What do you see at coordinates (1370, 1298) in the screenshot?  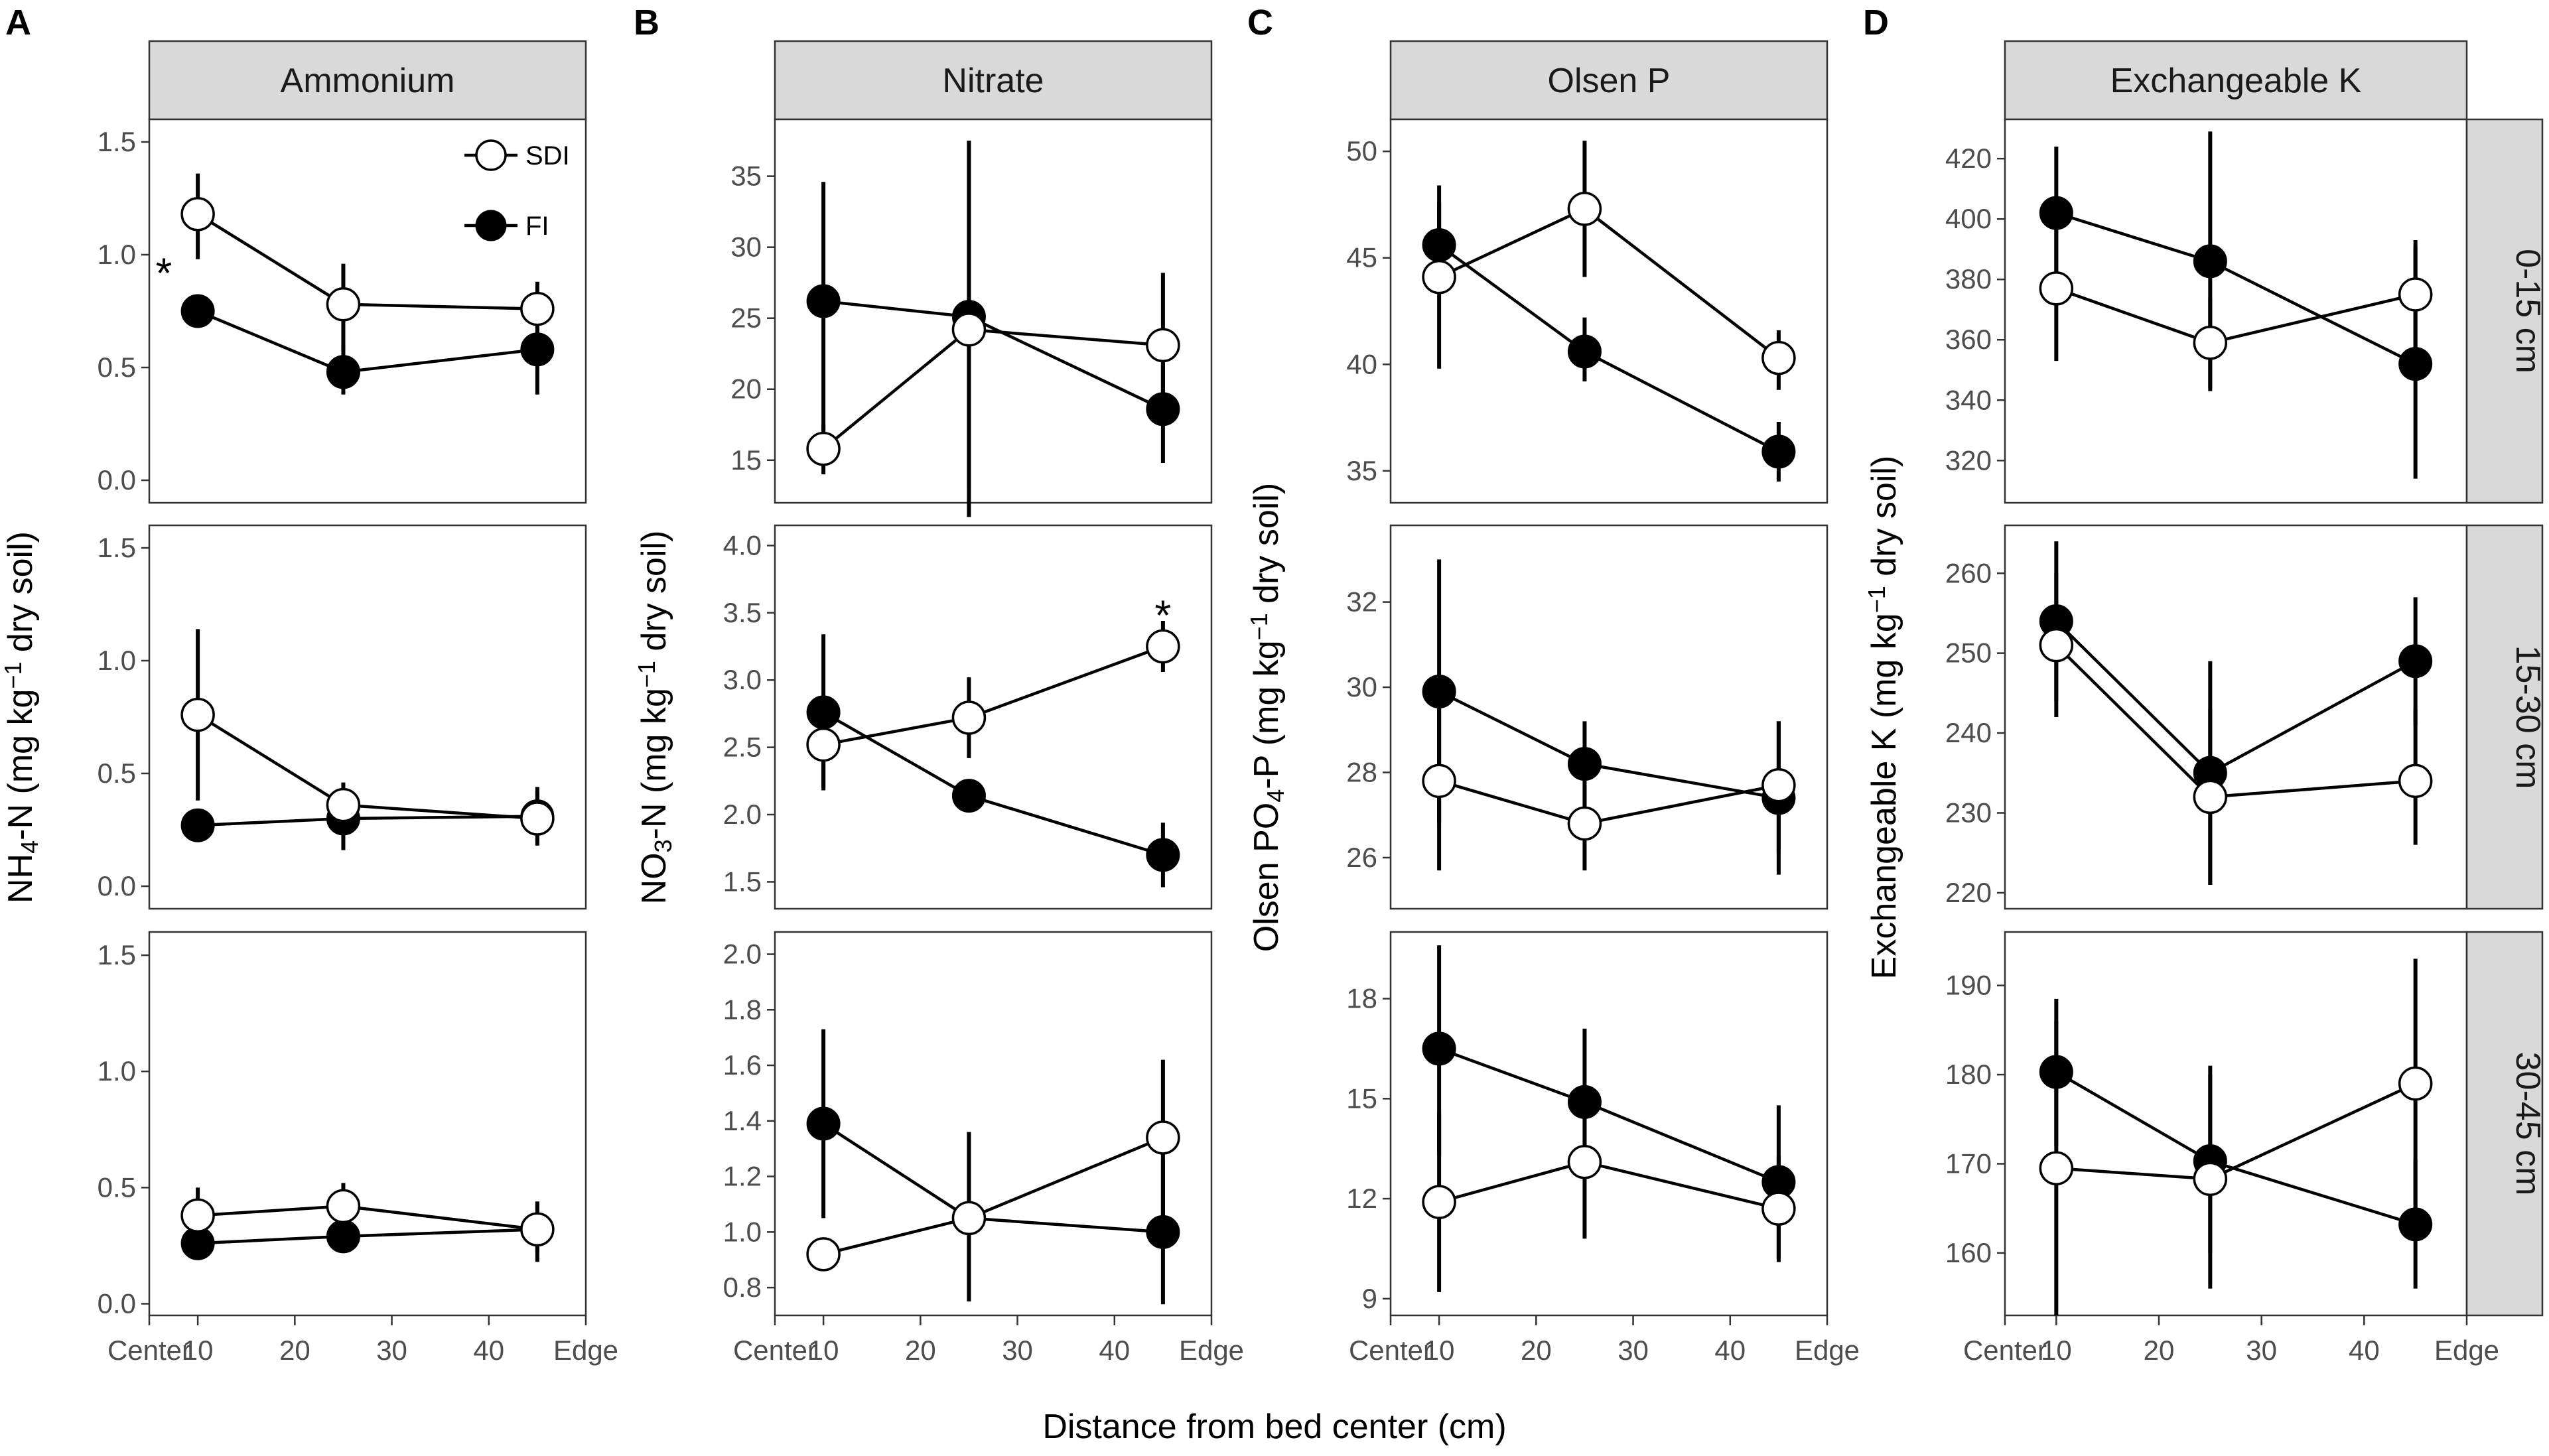 I see `y-tick-label: 9` at bounding box center [1370, 1298].